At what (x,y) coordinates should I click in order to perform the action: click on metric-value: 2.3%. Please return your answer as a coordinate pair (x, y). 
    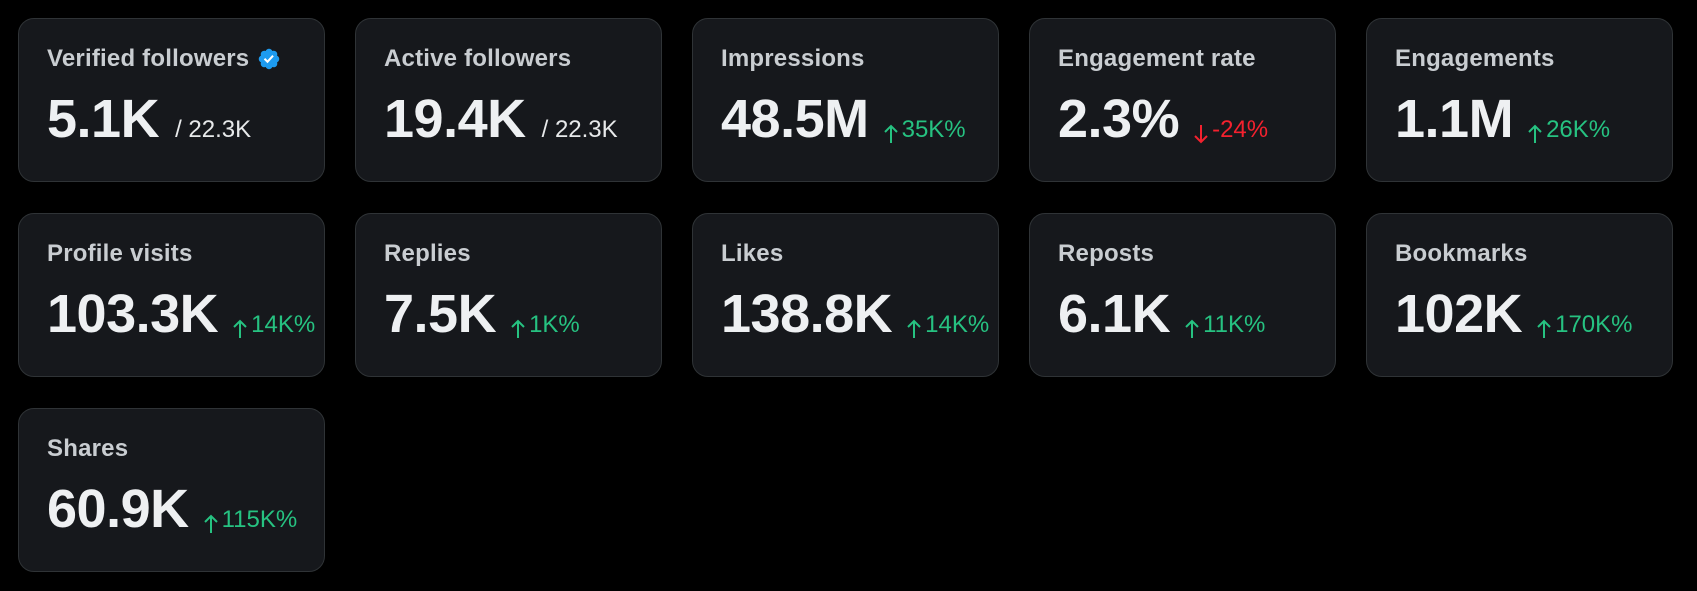
    Looking at the image, I should click on (1119, 119).